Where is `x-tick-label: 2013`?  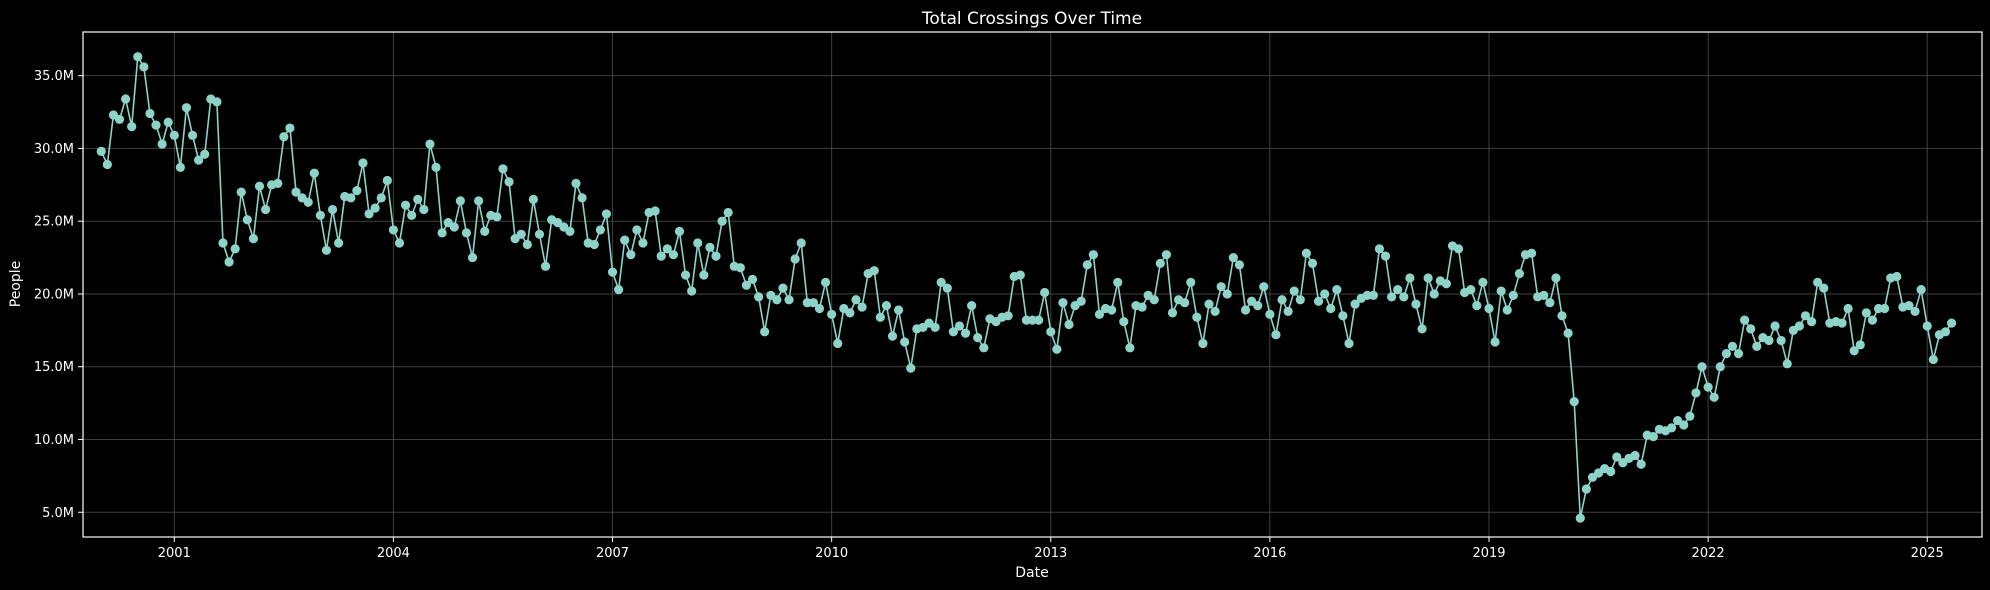 x-tick-label: 2013 is located at coordinates (1050, 553).